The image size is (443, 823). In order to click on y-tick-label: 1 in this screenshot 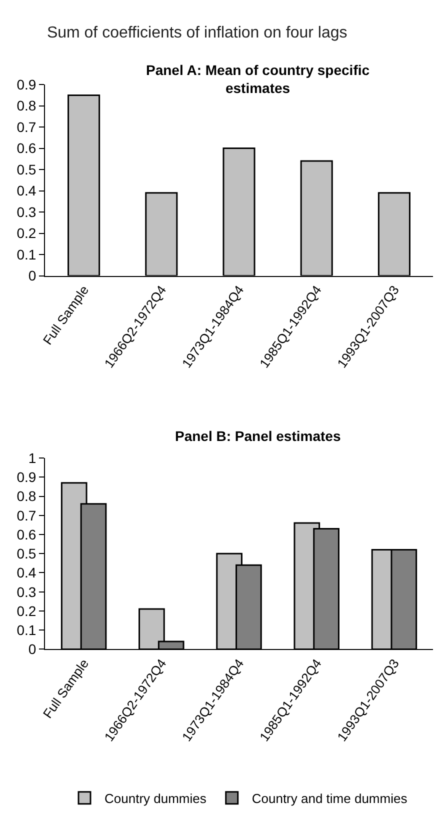, I will do `click(32, 458)`.